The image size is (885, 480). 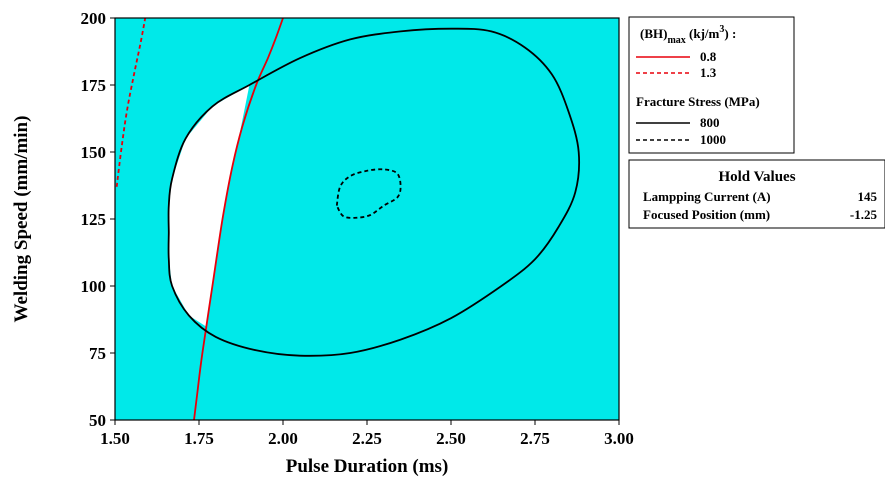 I want to click on legend-bh-item-1: 0.8, so click(x=708, y=56).